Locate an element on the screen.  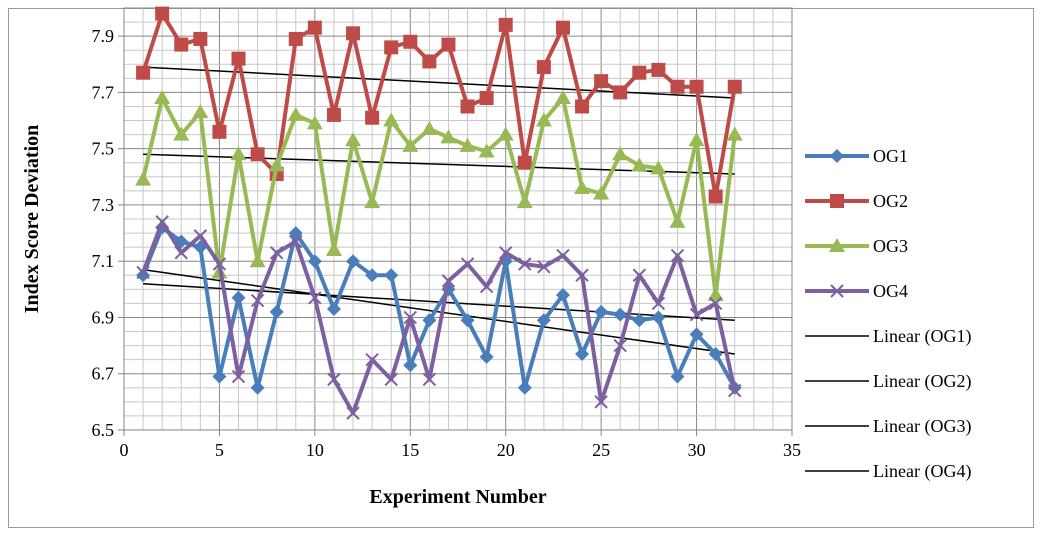
legend-label: OG1 is located at coordinates (890, 156).